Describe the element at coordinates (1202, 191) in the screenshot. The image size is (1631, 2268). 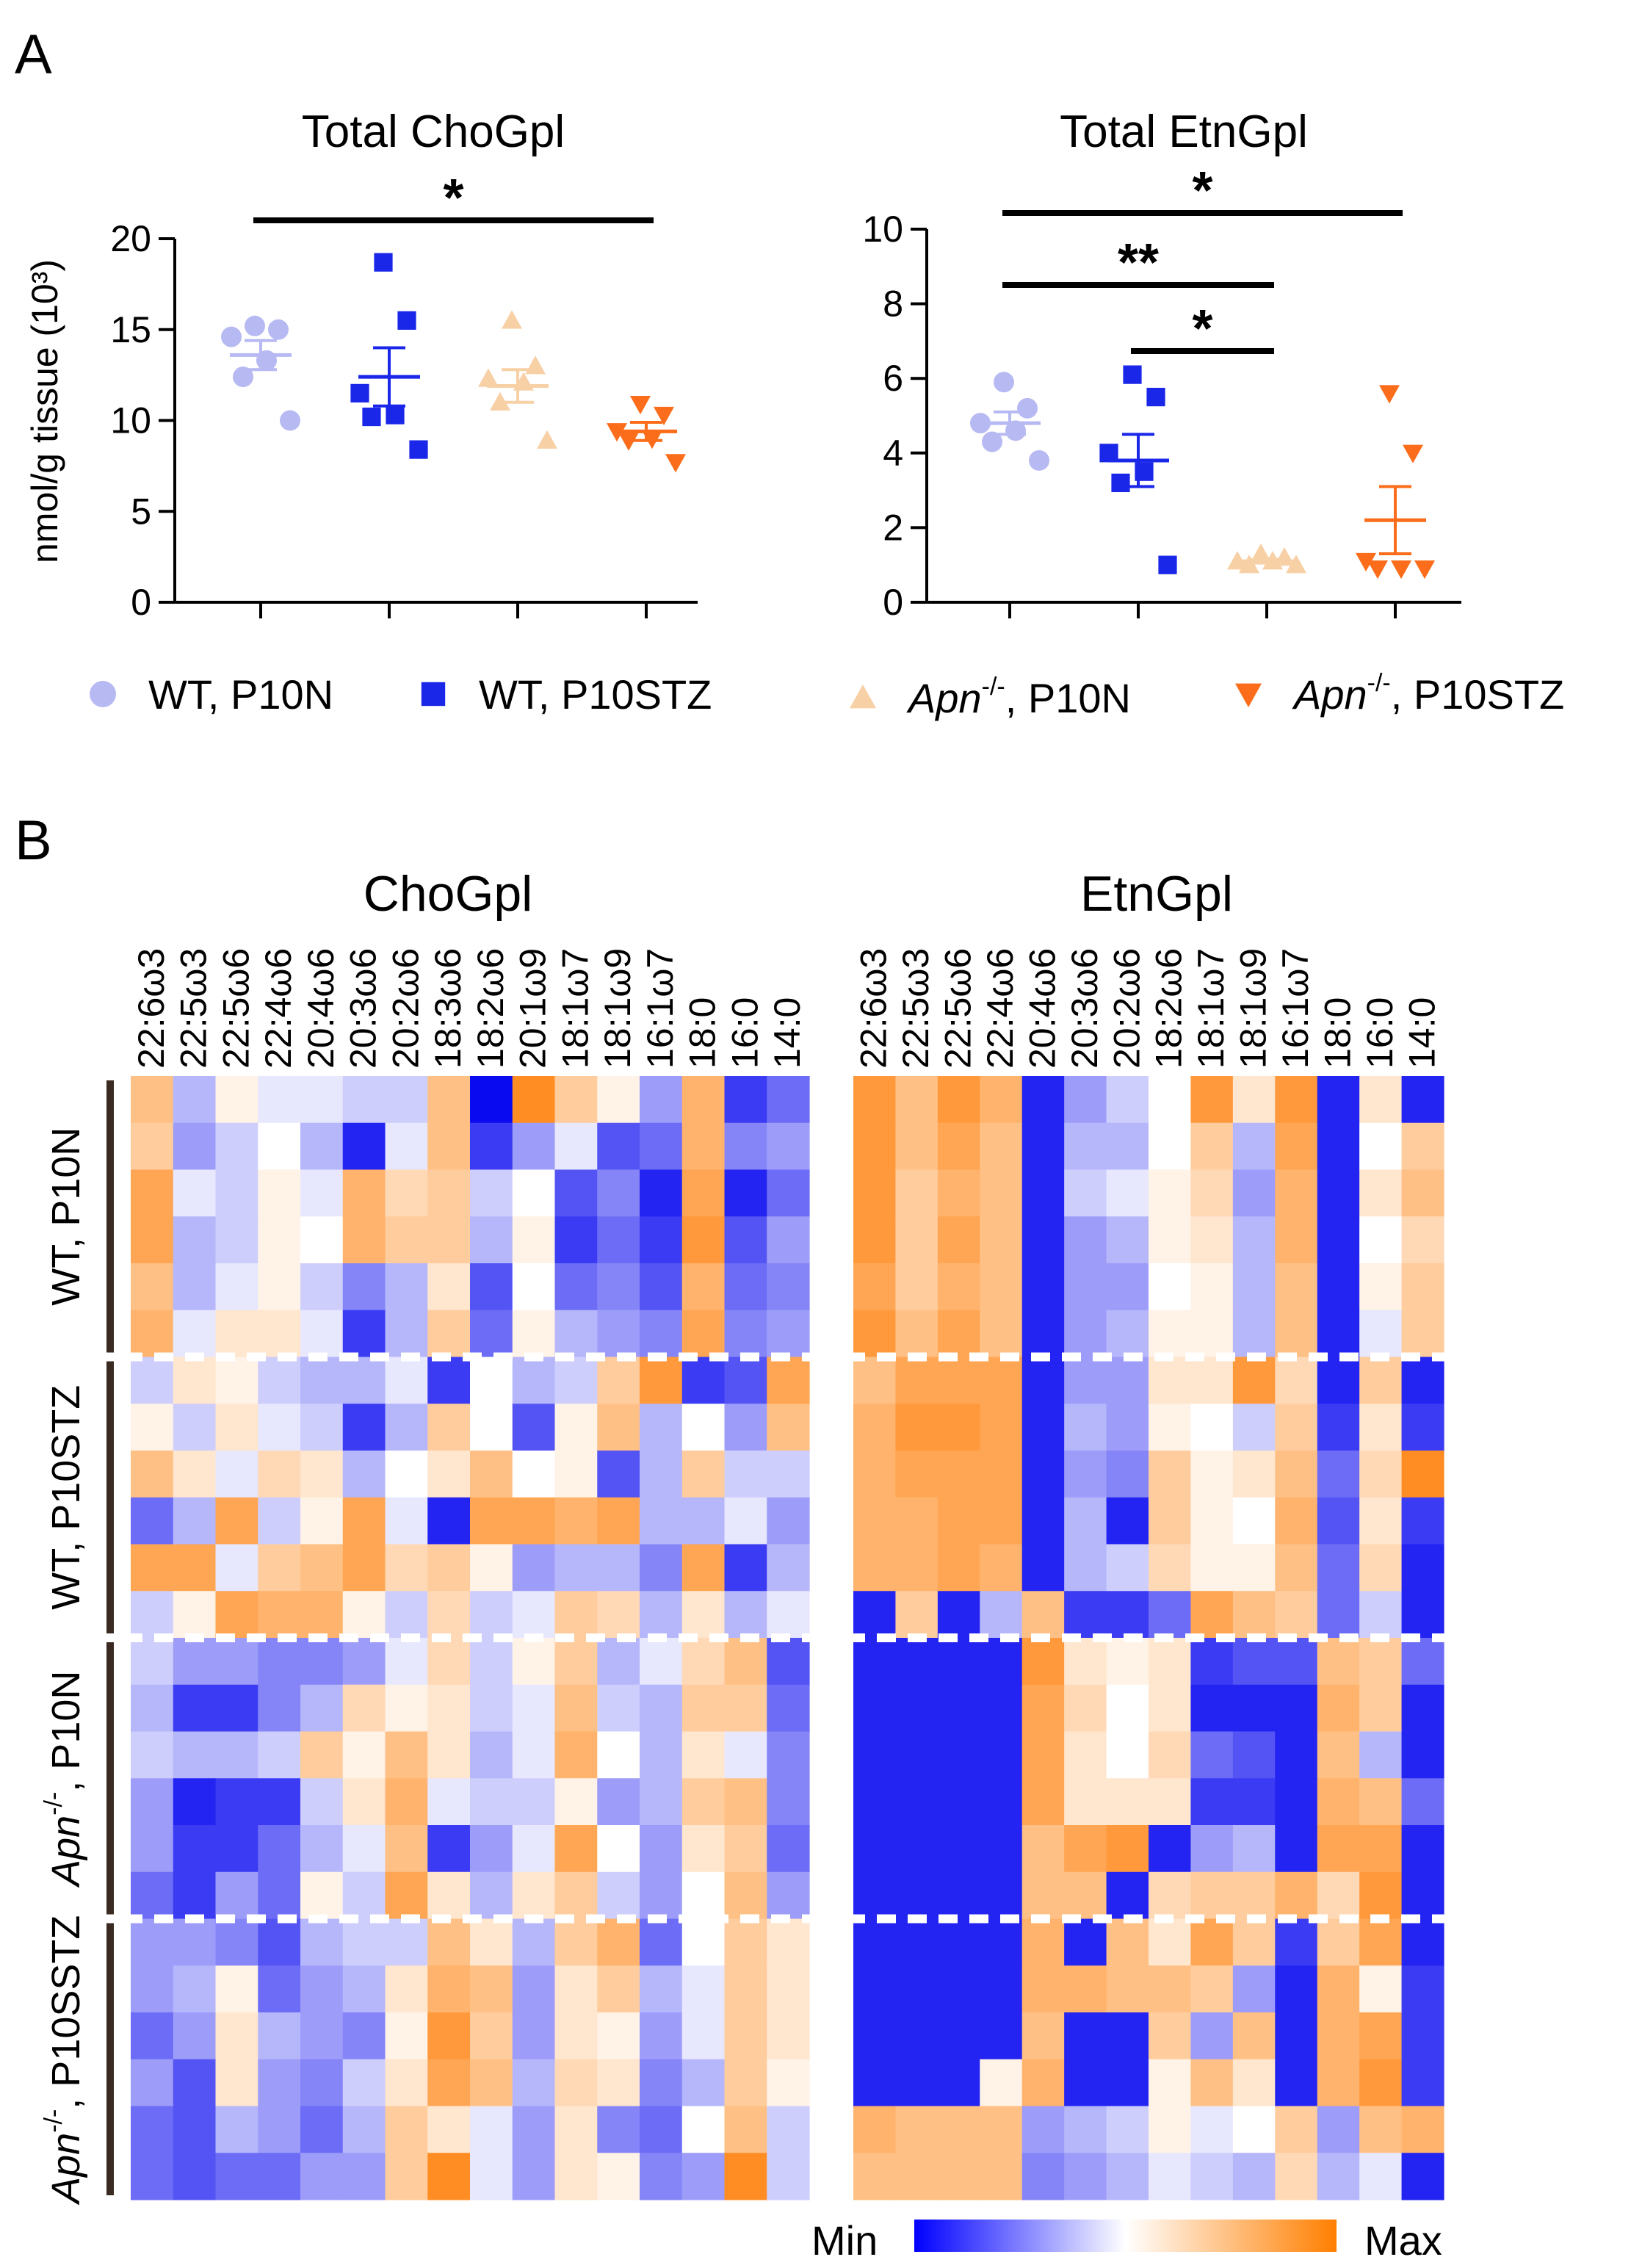
I see `significance-label: *` at that location.